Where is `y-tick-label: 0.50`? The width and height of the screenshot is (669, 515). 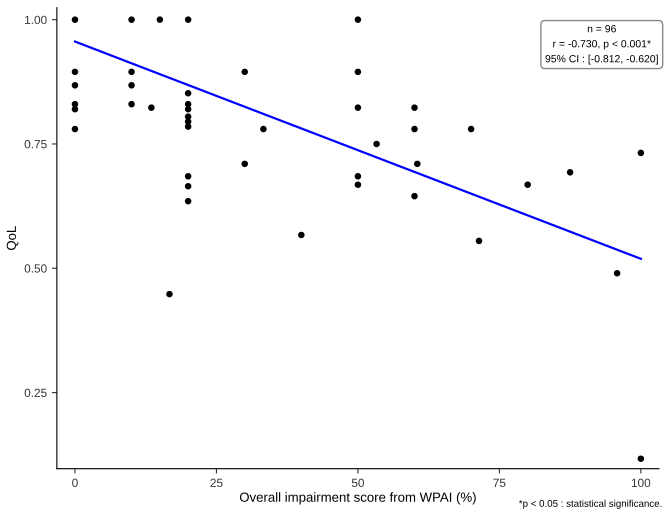
y-tick-label: 0.50 is located at coordinates (35, 268).